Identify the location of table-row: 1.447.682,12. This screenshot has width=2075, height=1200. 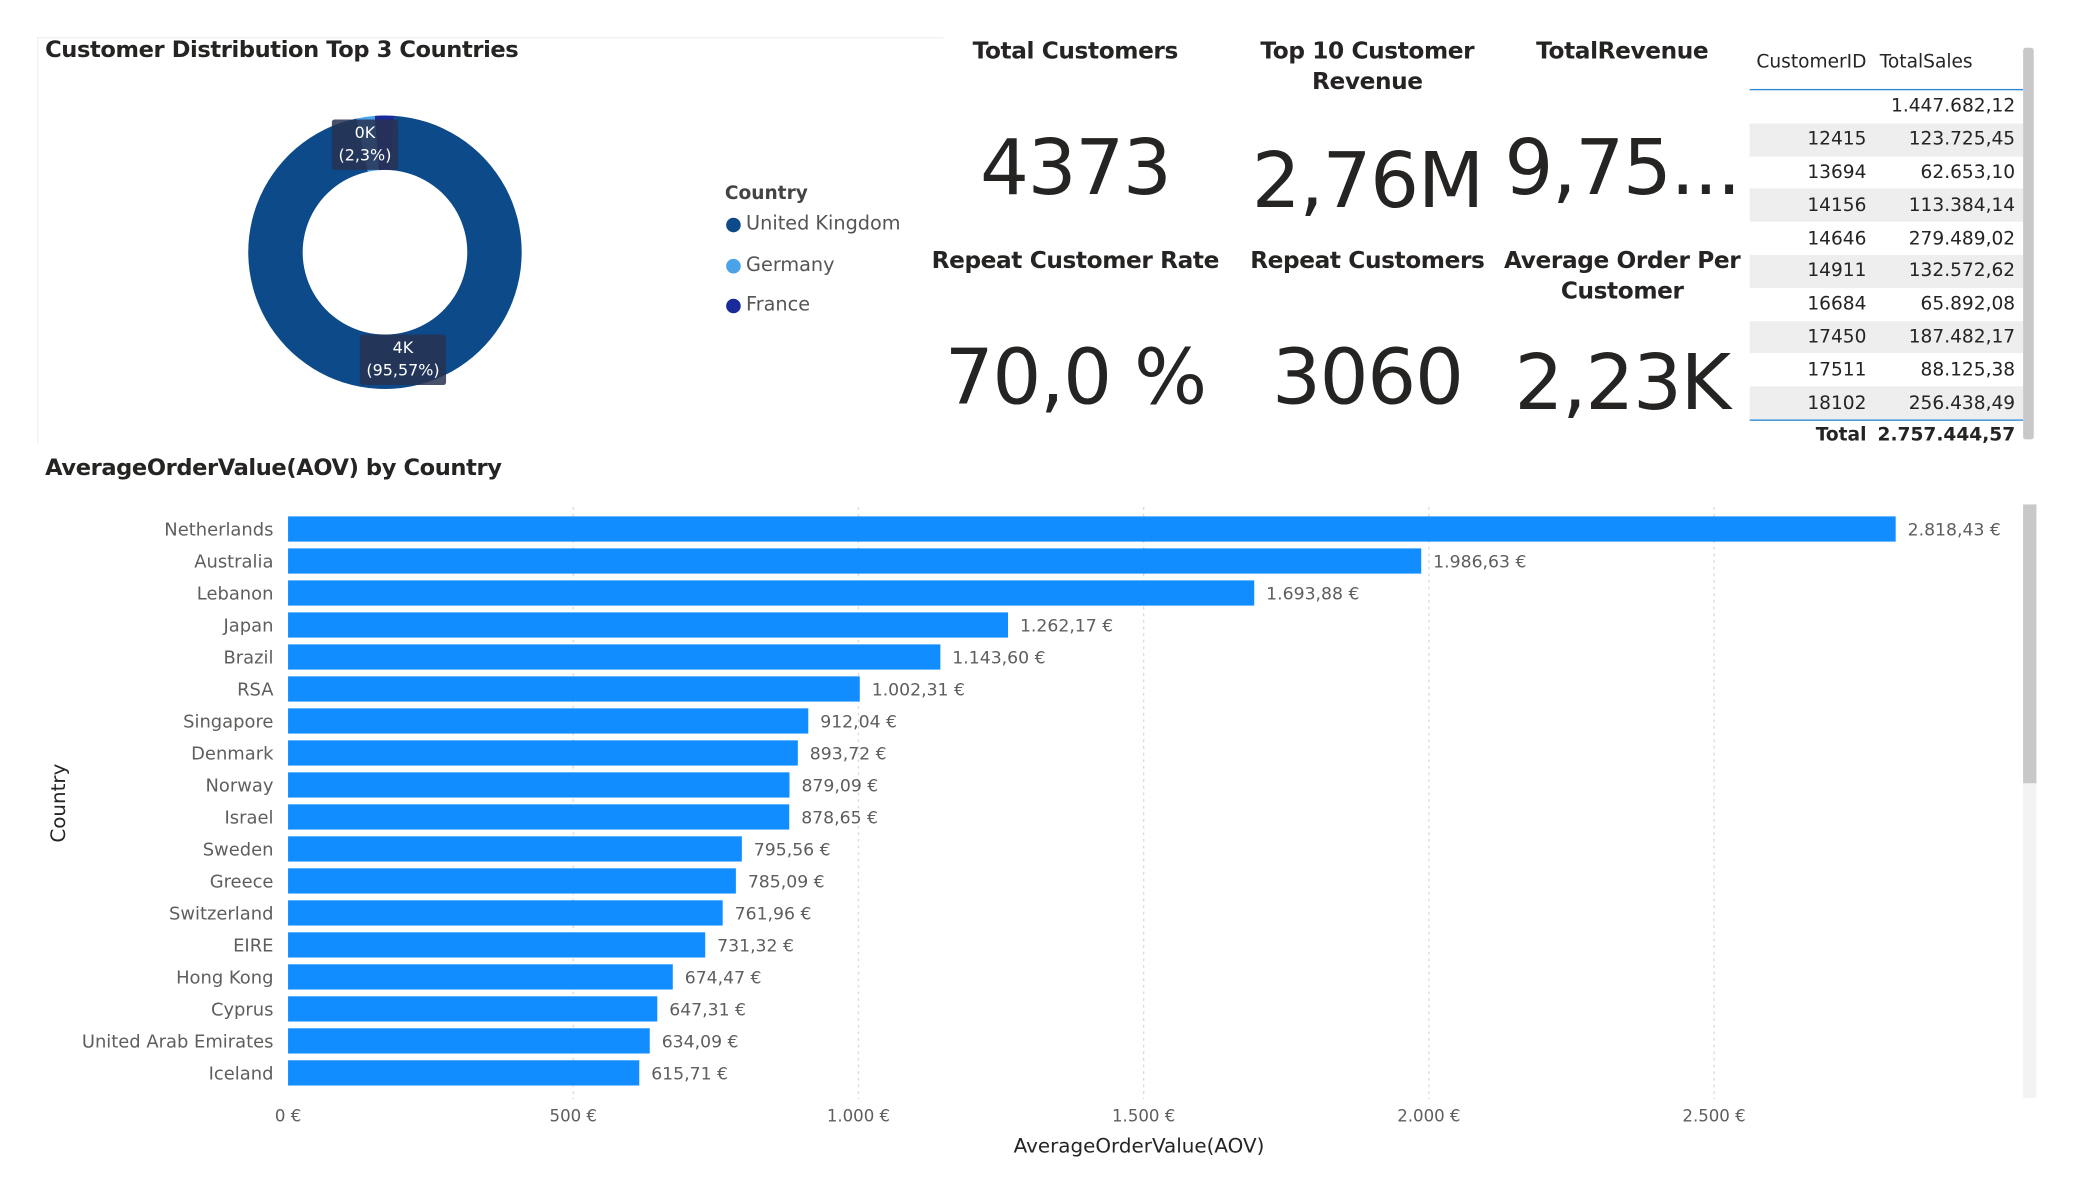
(1886, 106).